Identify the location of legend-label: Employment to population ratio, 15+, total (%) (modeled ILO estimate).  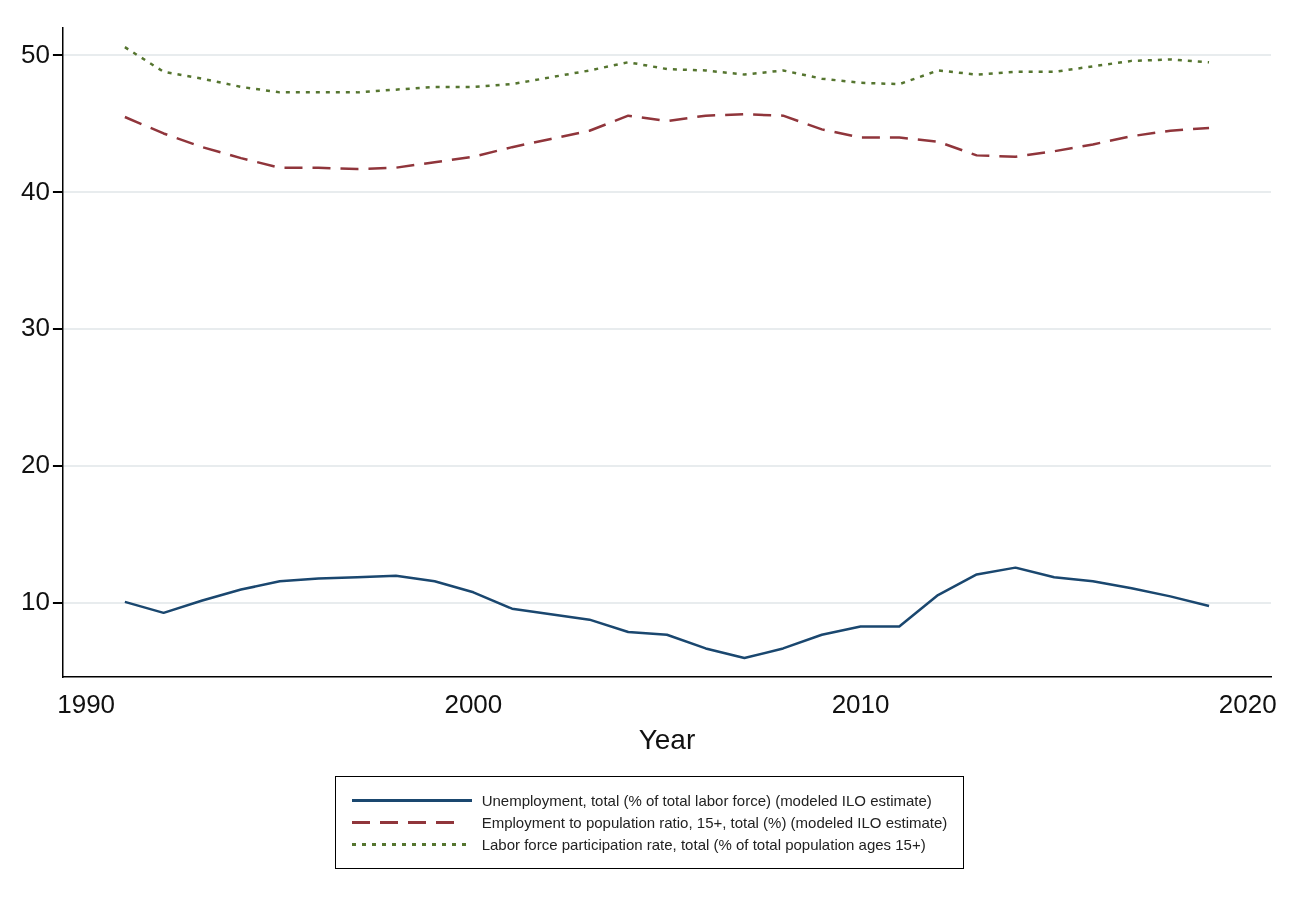
(714, 822).